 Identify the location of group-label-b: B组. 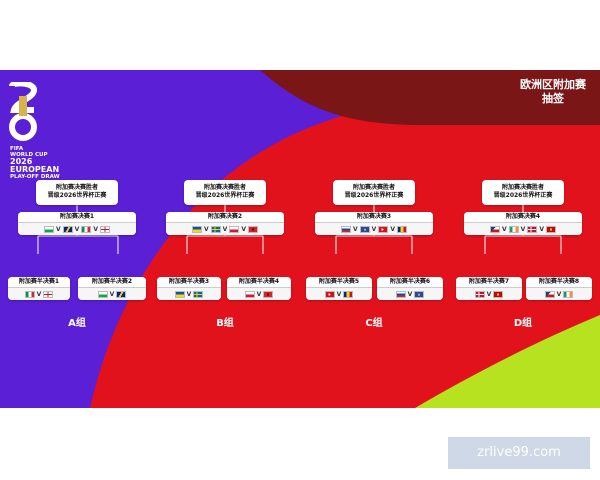
(225, 323).